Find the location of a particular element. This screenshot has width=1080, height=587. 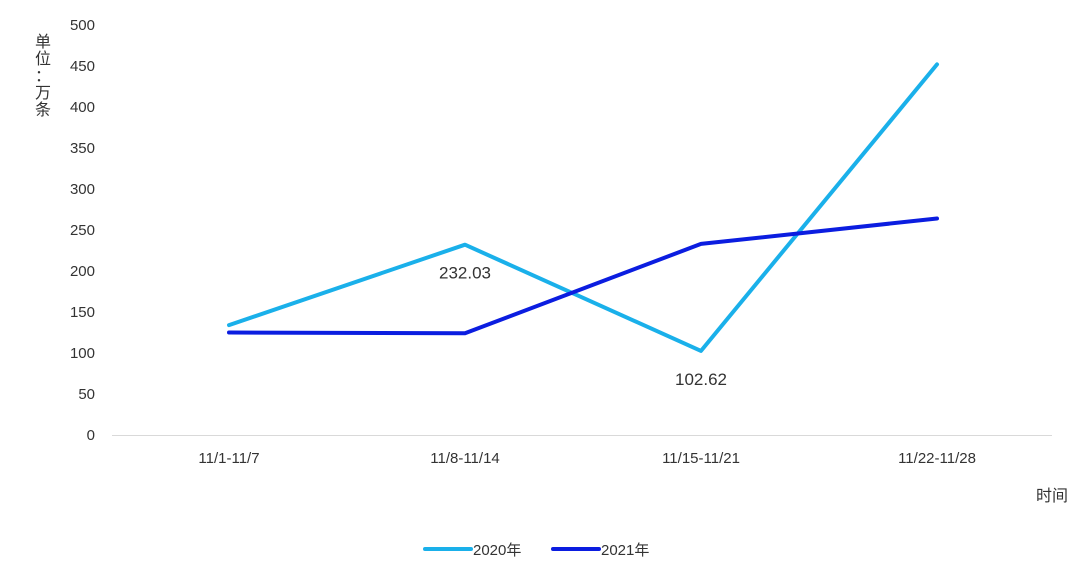

y-tick-label: 350 is located at coordinates (82, 148).